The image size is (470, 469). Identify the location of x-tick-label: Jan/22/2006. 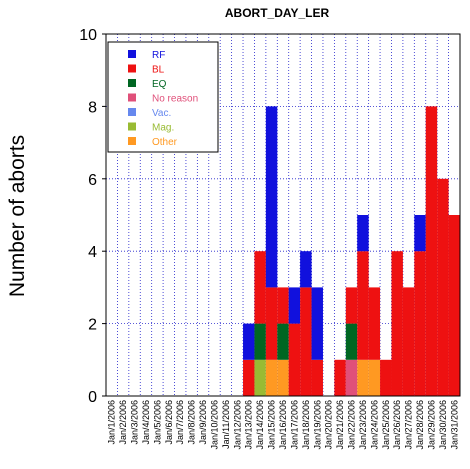
(352, 425).